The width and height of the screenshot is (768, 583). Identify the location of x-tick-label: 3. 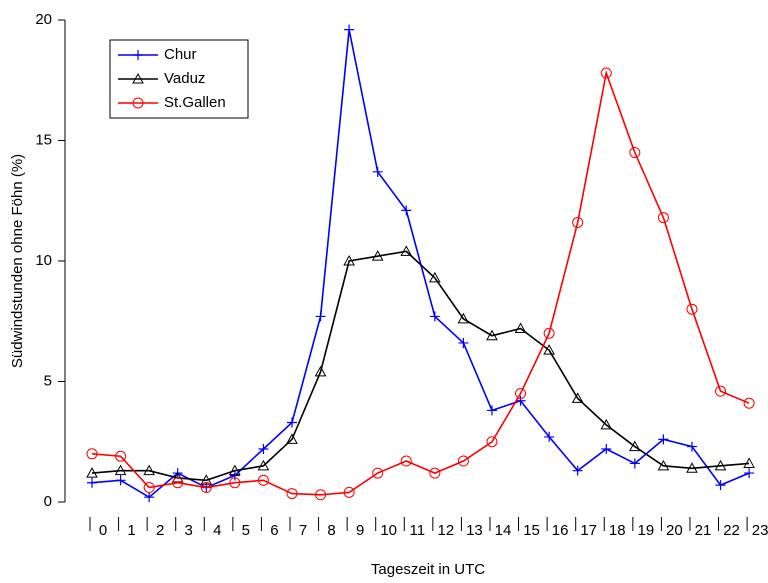
(189, 530).